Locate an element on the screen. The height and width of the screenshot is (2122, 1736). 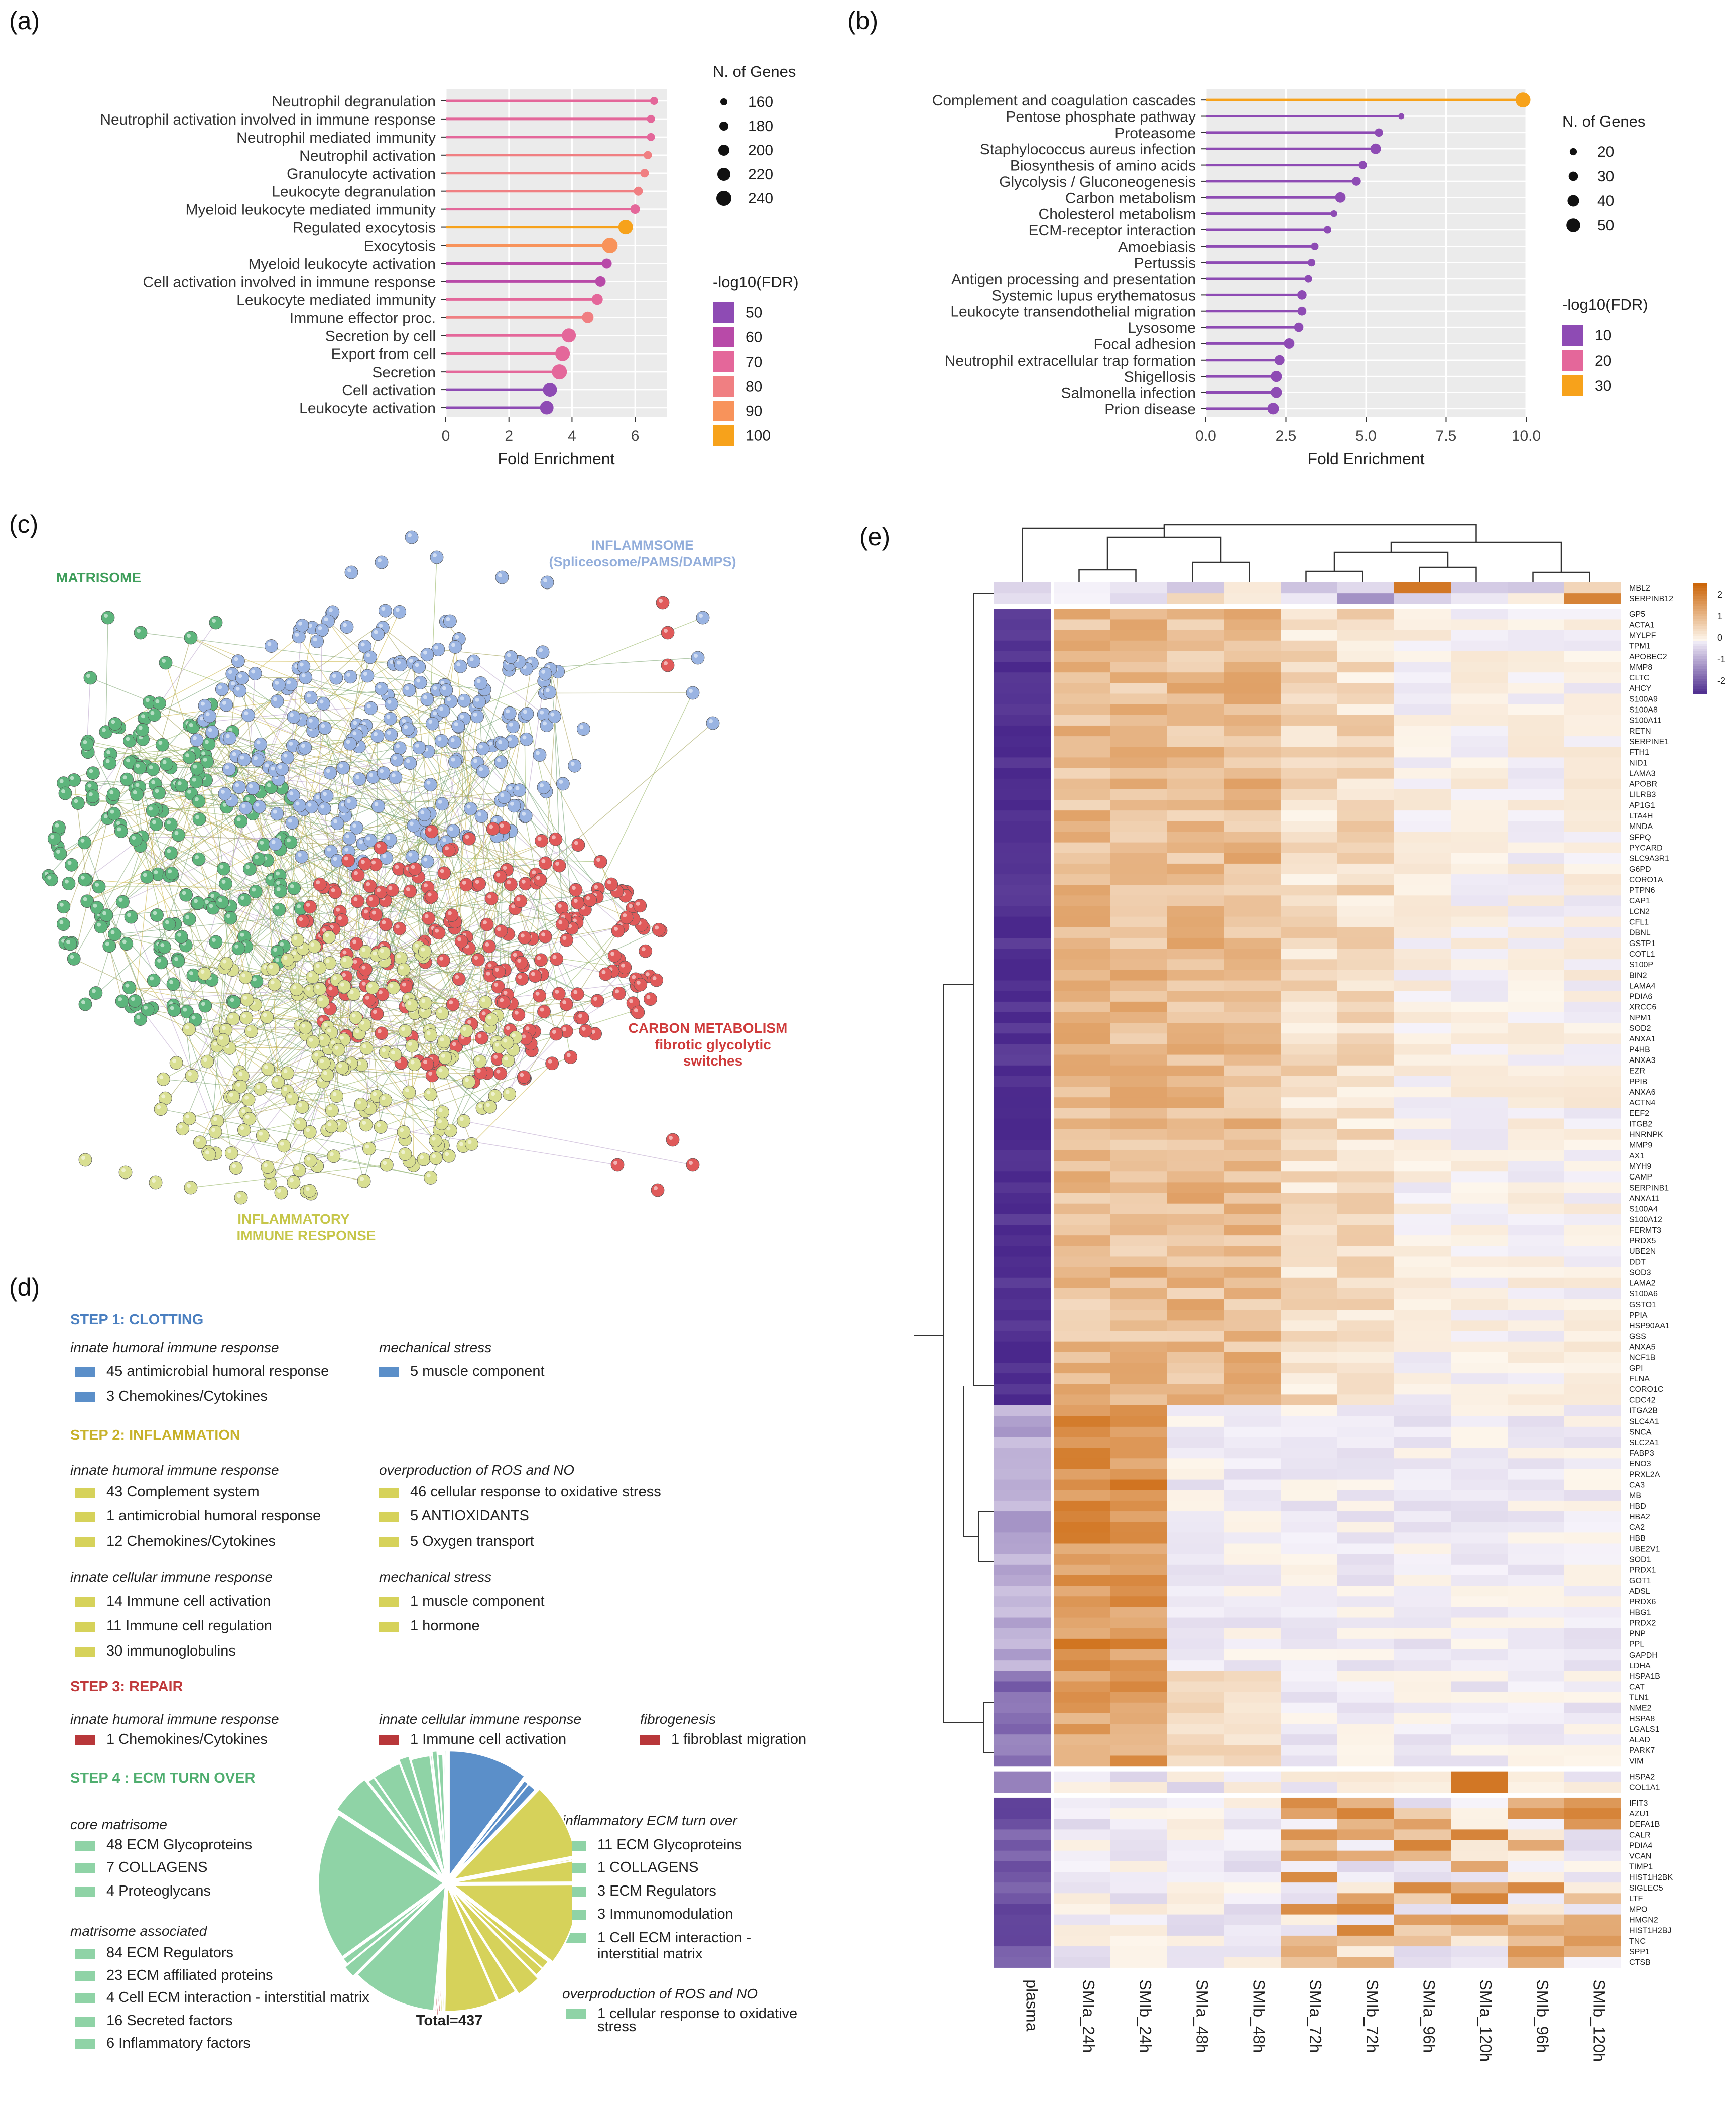
size-legend-label: 20 is located at coordinates (1605, 152).